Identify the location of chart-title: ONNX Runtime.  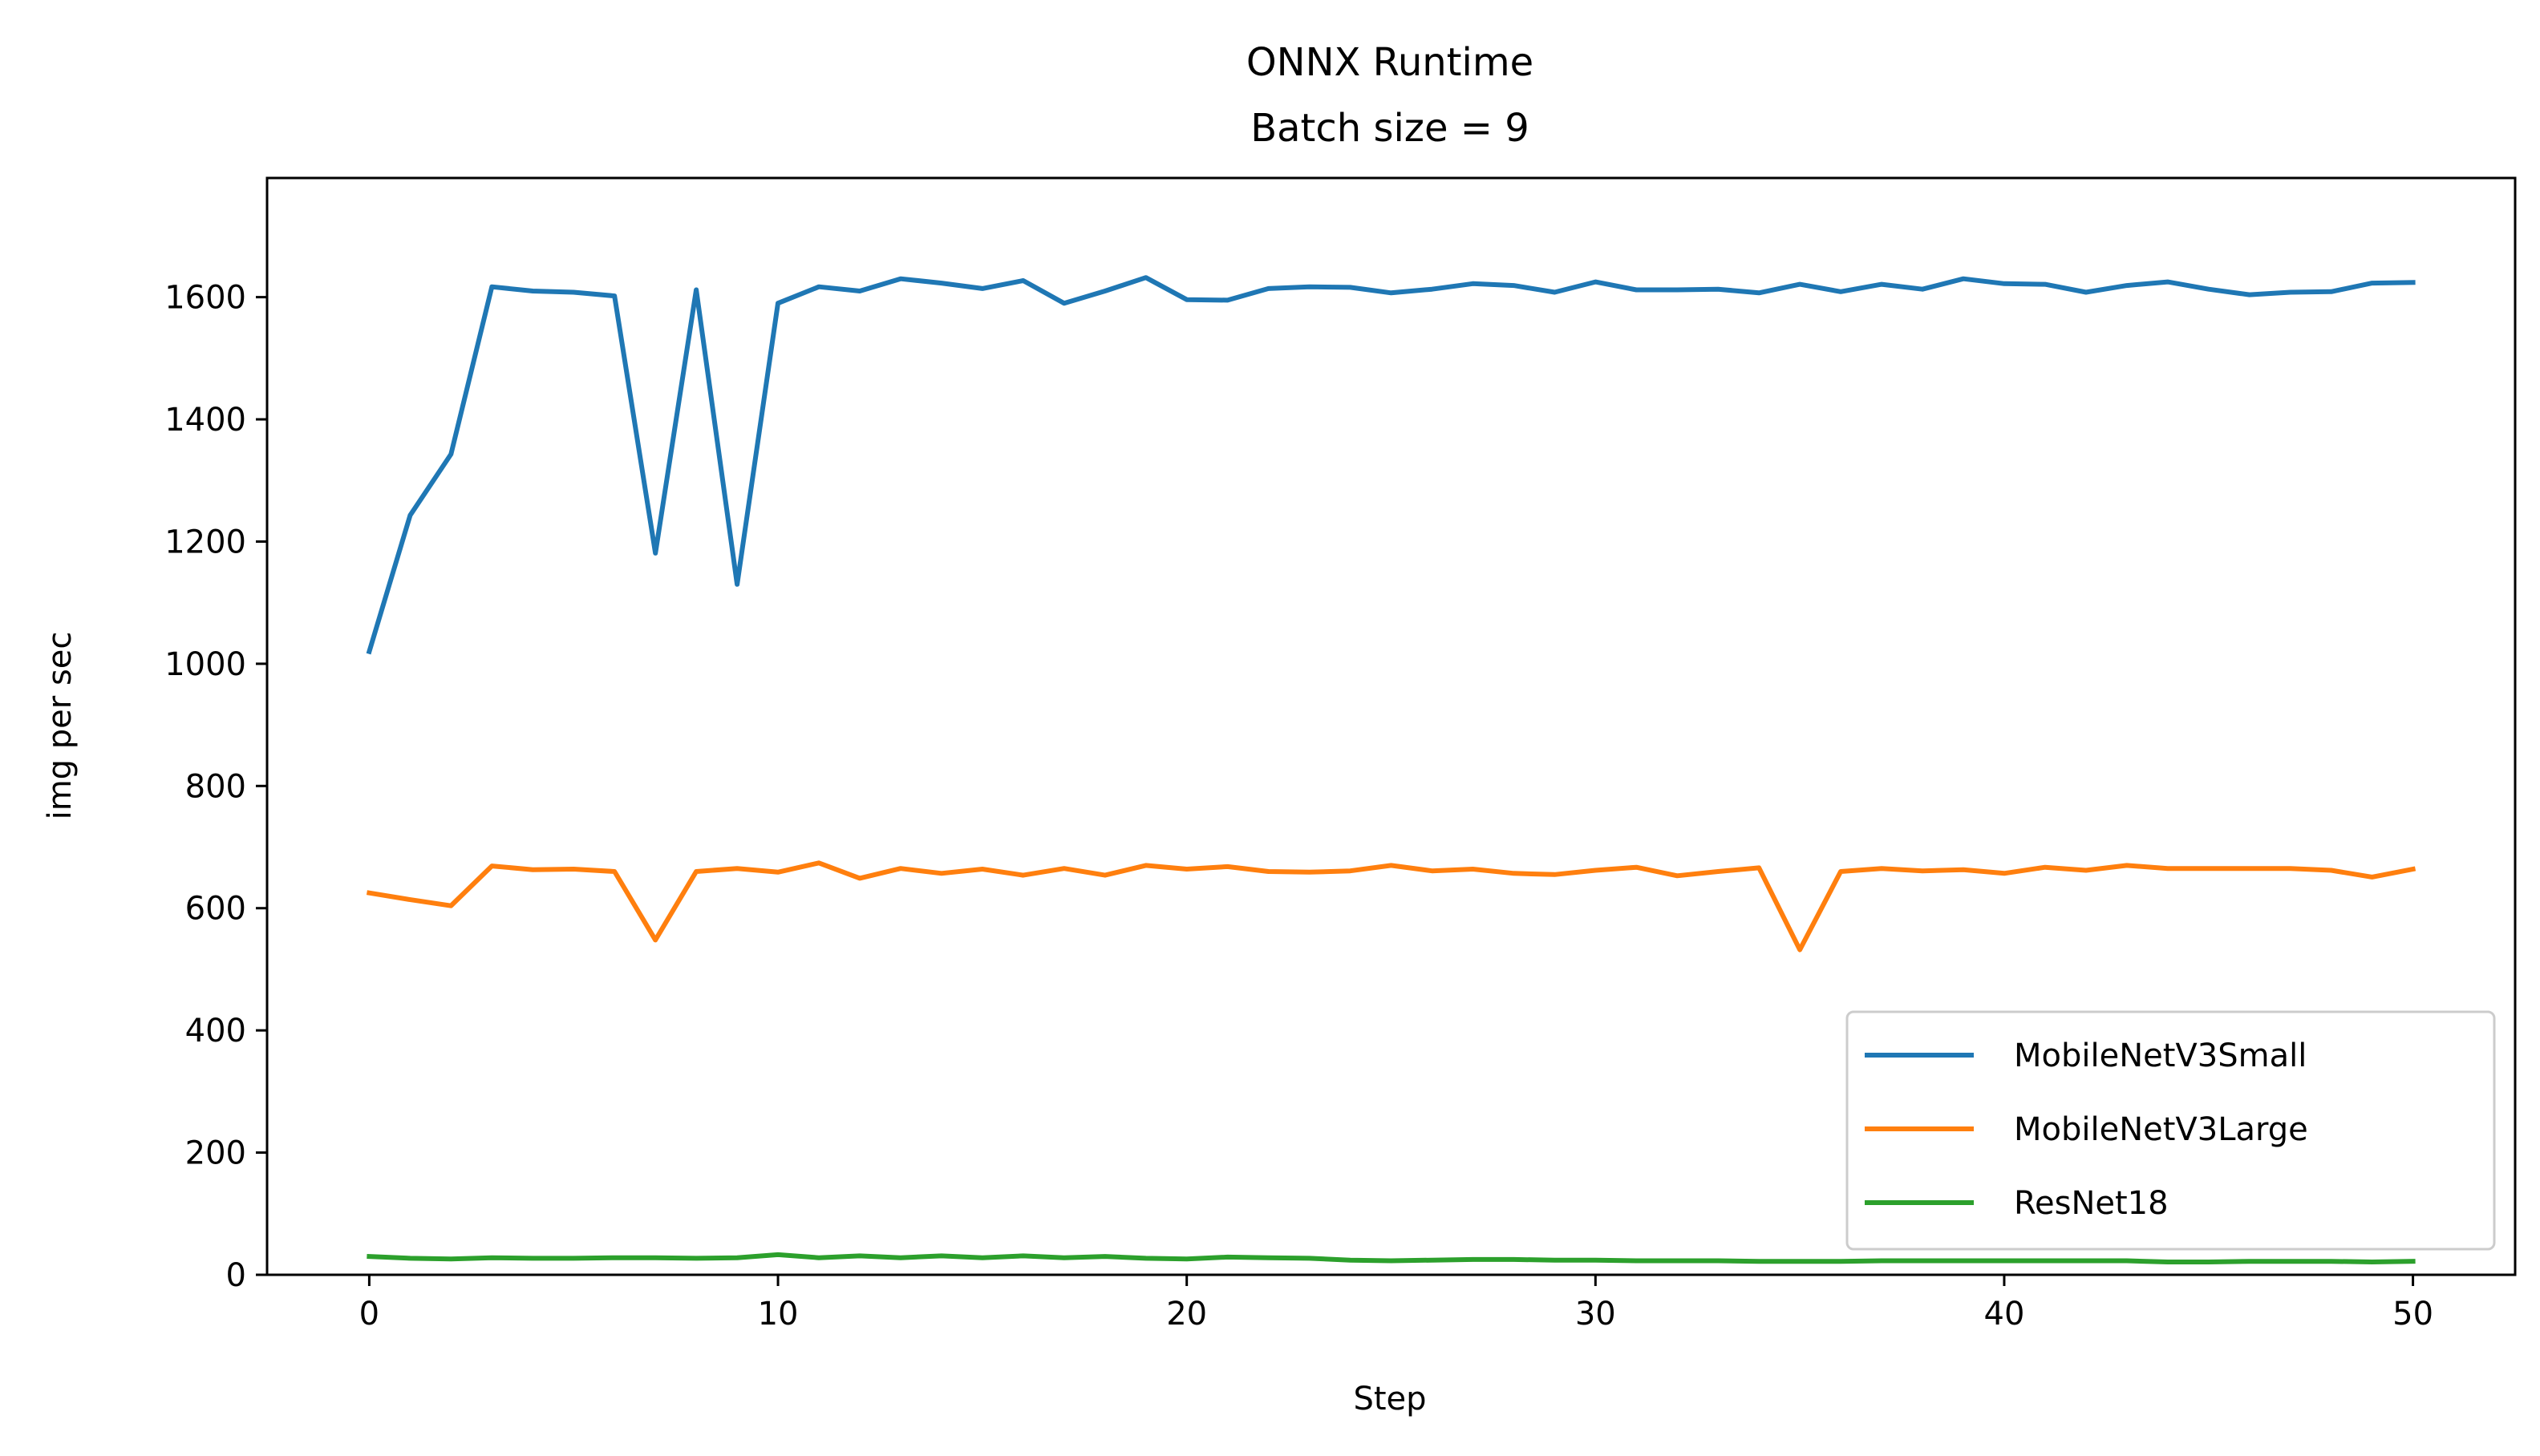
(1389, 62).